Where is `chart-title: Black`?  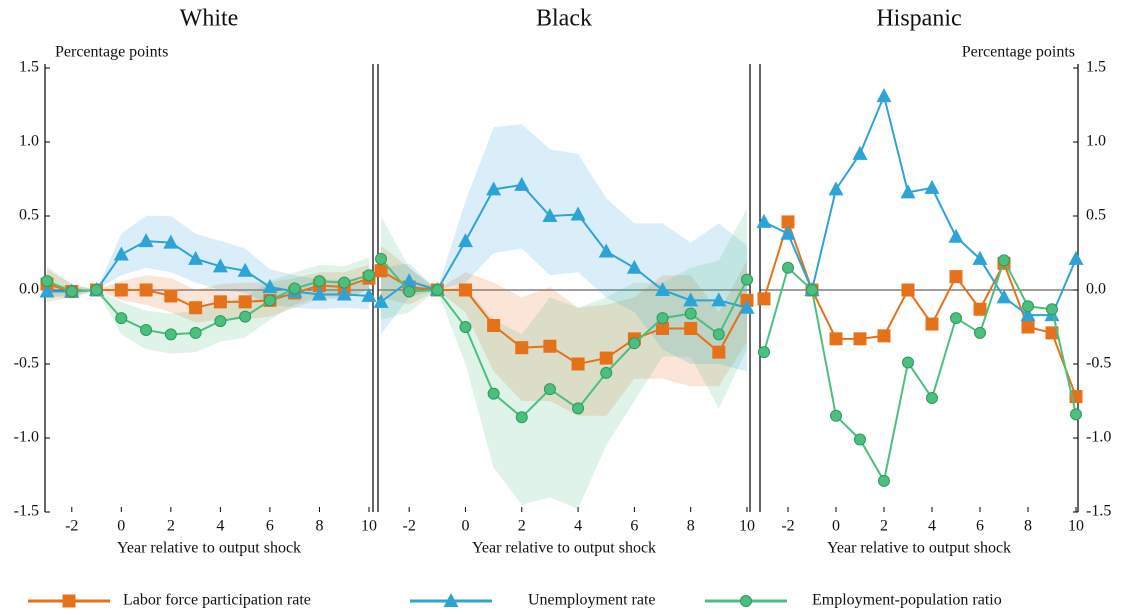
chart-title: Black is located at coordinates (564, 19).